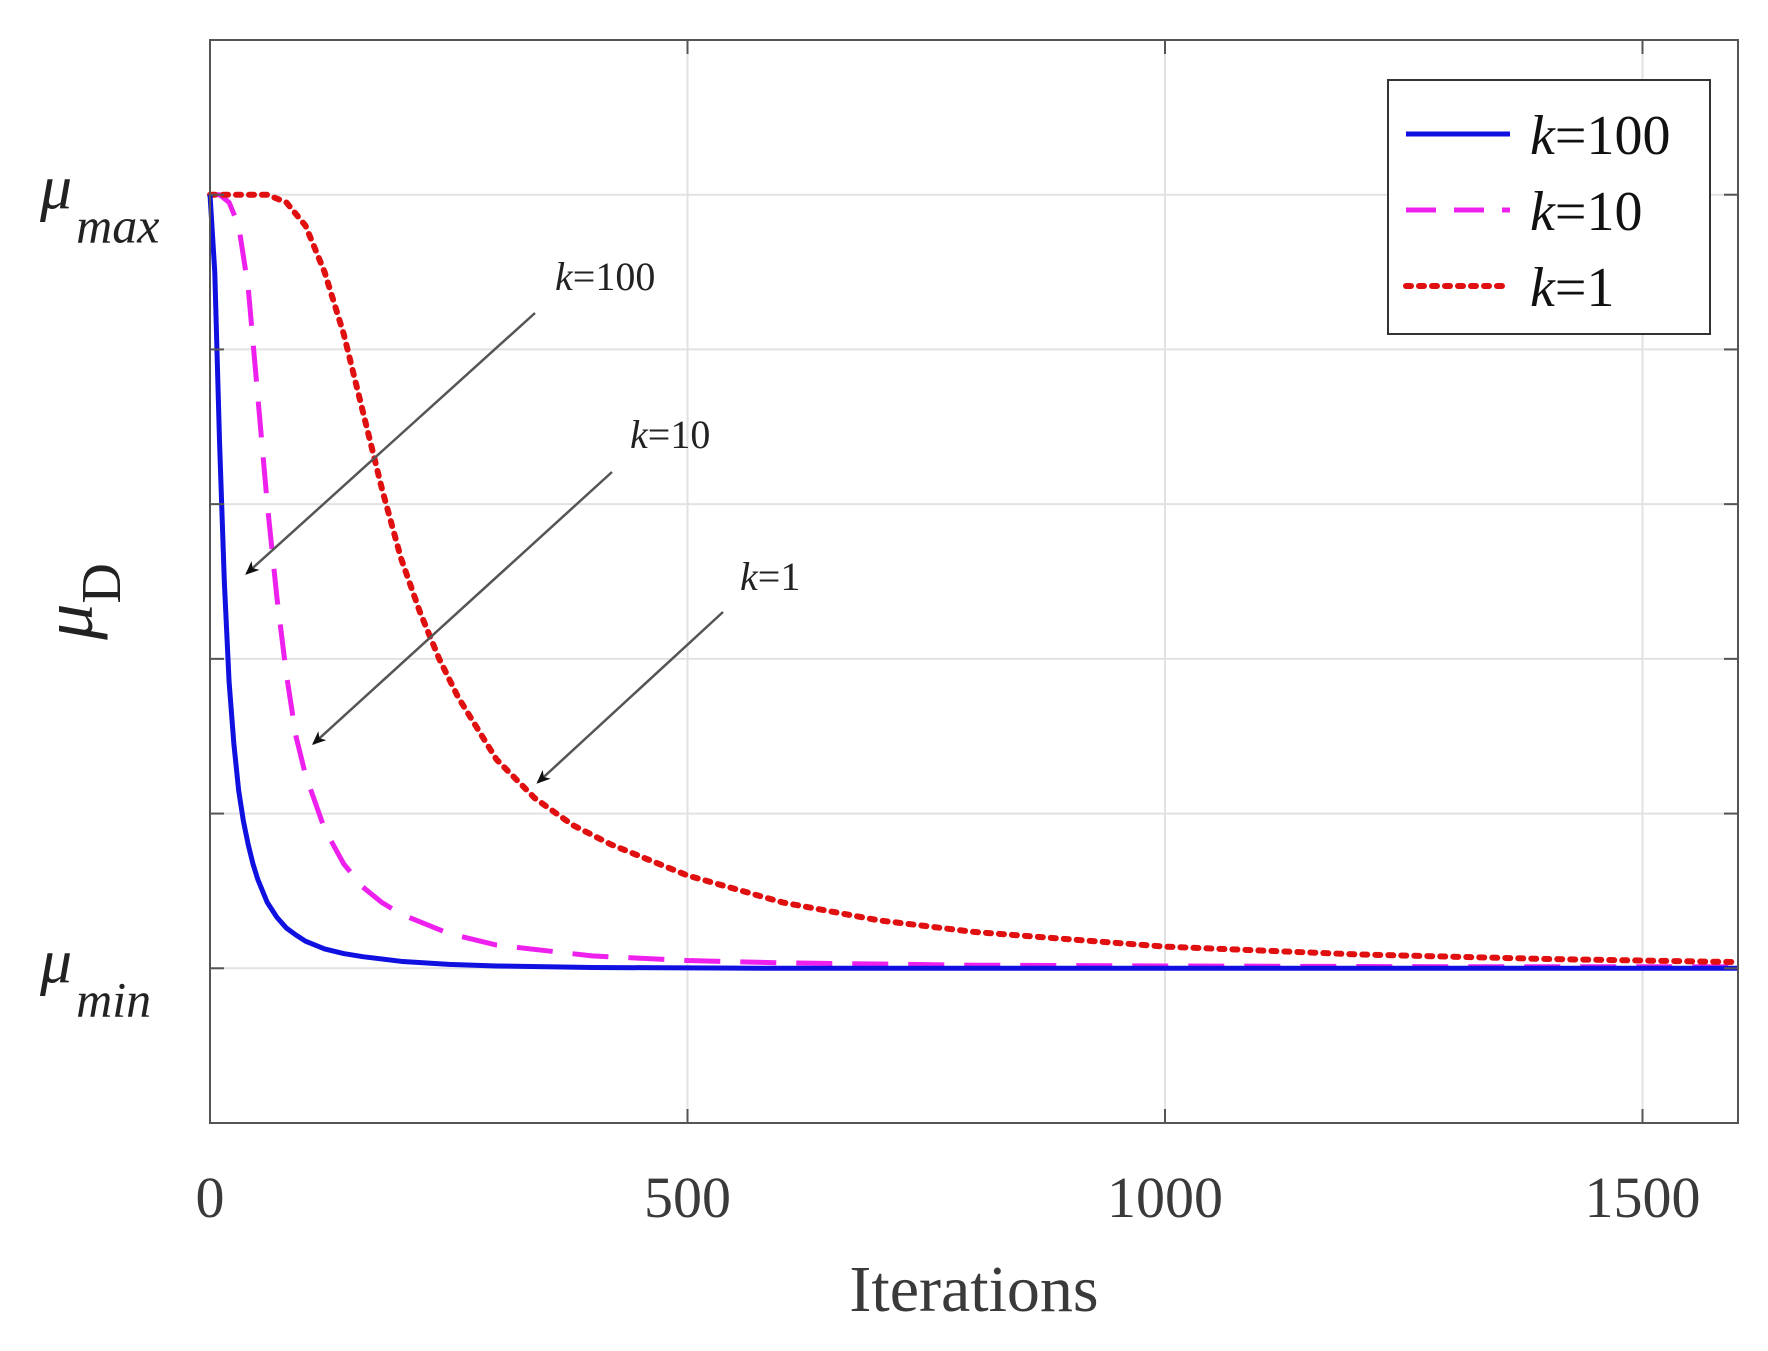 This screenshot has width=1768, height=1351. I want to click on y-tick-label-subscript: max, so click(117, 226).